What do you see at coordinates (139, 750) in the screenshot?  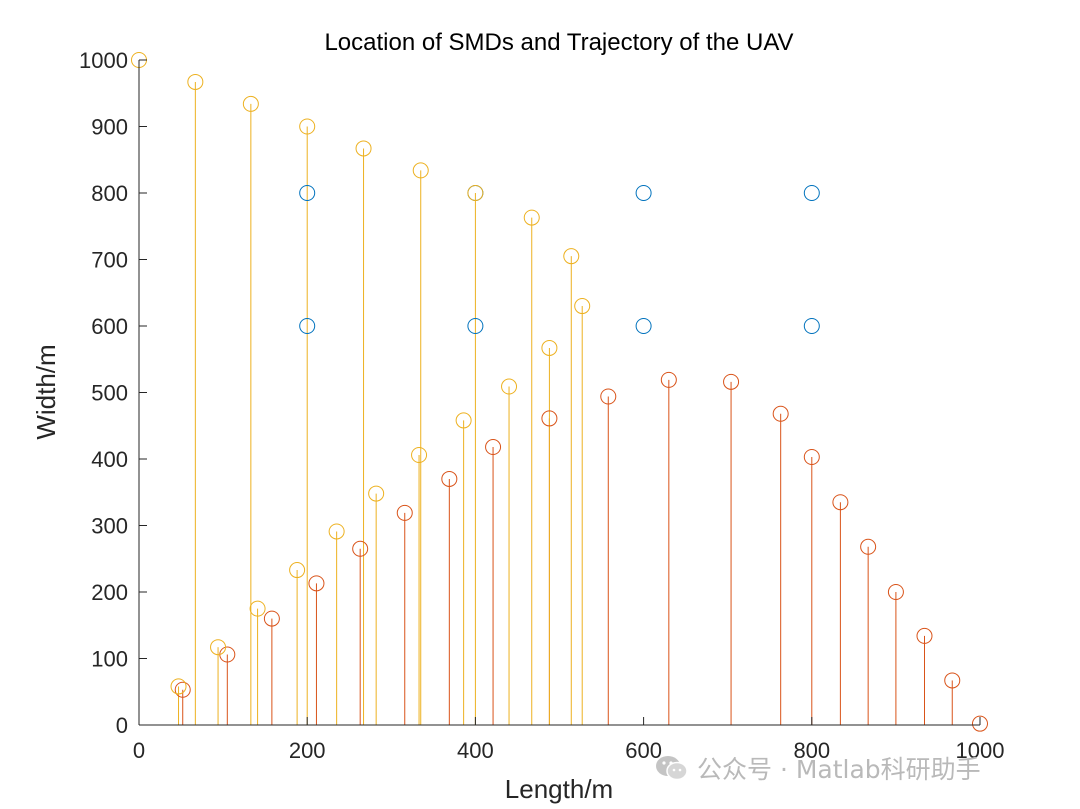 I see `x-tick-label: 0` at bounding box center [139, 750].